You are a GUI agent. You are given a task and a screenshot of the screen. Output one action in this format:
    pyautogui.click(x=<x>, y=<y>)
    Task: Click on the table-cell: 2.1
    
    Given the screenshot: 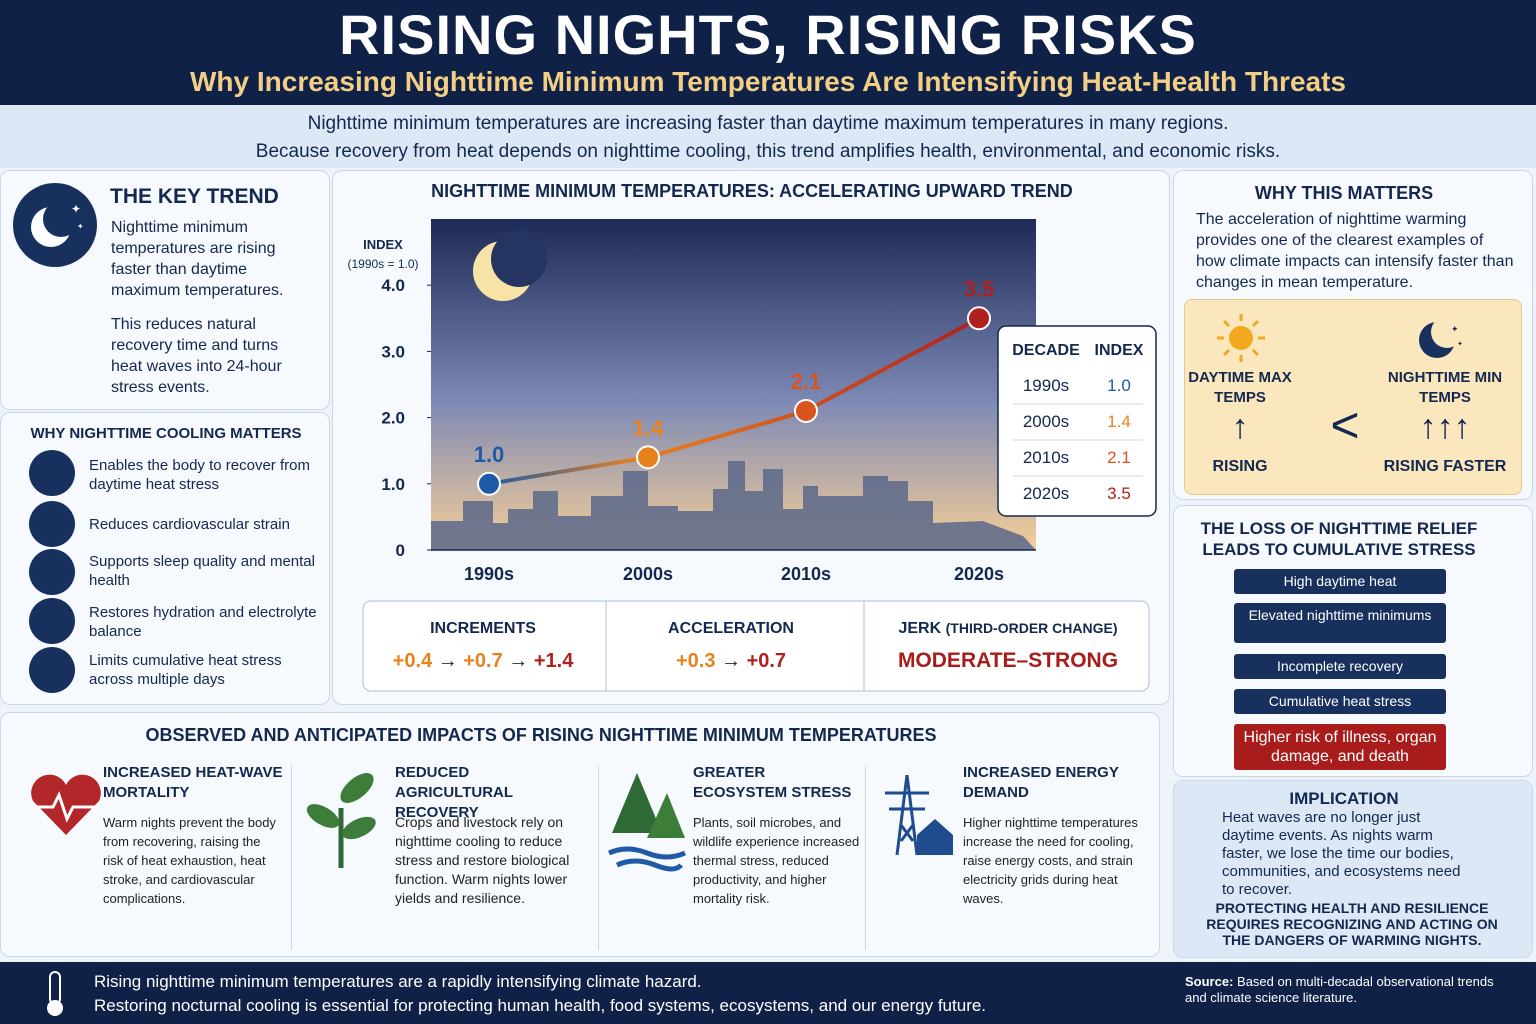 What is the action you would take?
    pyautogui.click(x=1119, y=457)
    